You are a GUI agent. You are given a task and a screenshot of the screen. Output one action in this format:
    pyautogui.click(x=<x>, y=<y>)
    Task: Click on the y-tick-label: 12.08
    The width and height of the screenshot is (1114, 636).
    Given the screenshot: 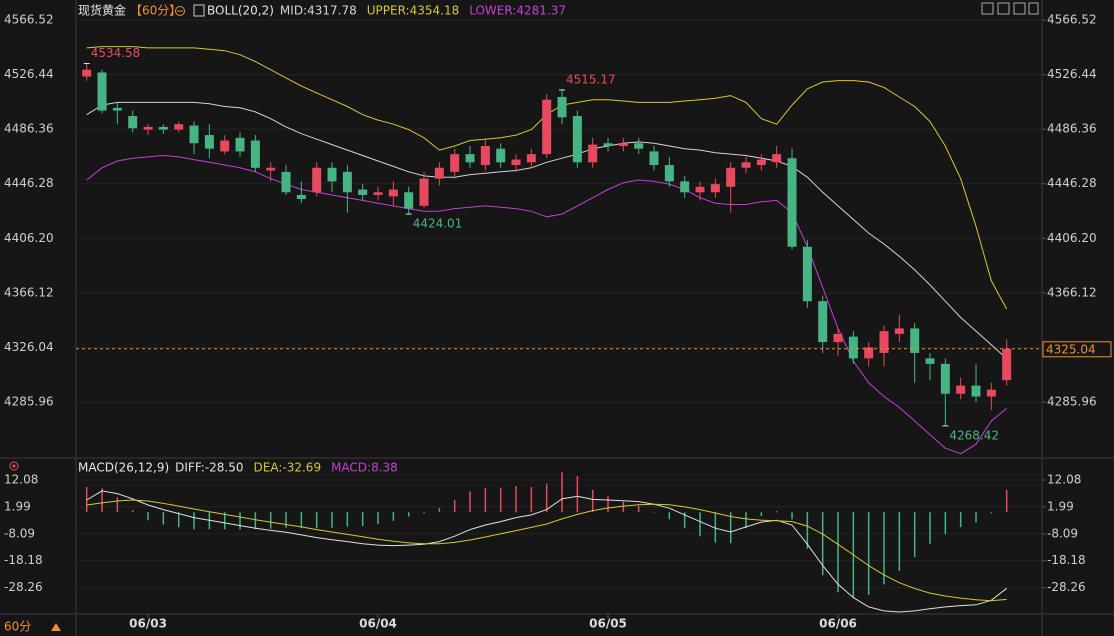 What is the action you would take?
    pyautogui.click(x=21, y=480)
    